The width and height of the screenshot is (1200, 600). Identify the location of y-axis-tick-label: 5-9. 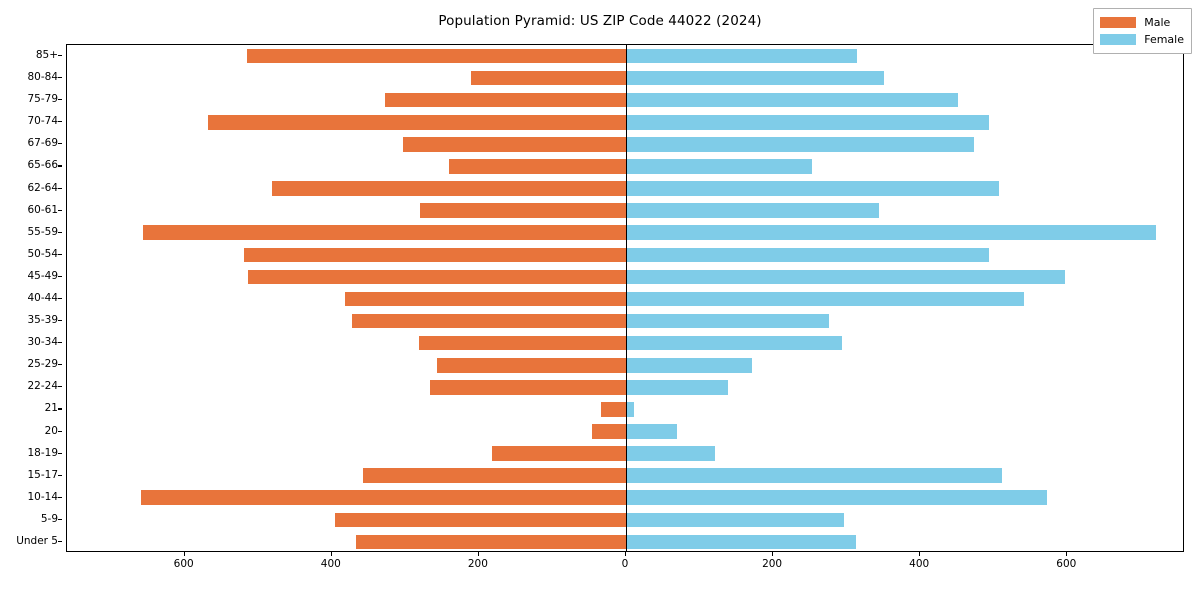
(49, 518).